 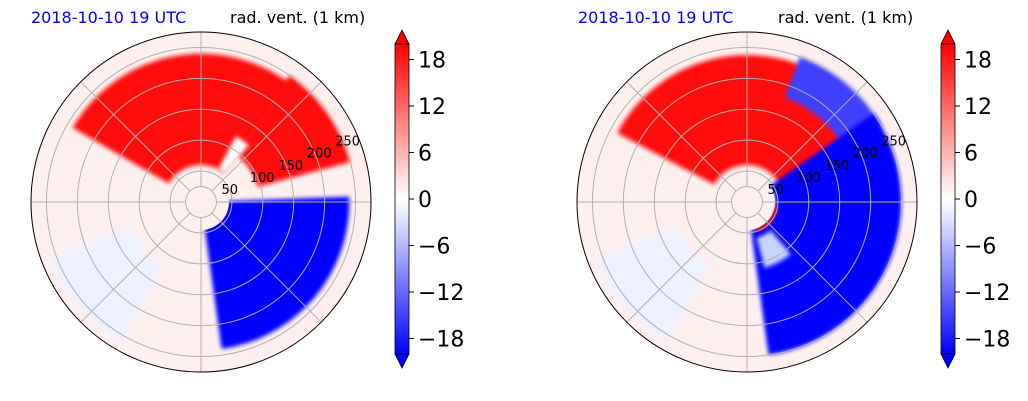 What do you see at coordinates (833, 101) in the screenshot?
I see `mixed-velocity-band-north-east` at bounding box center [833, 101].